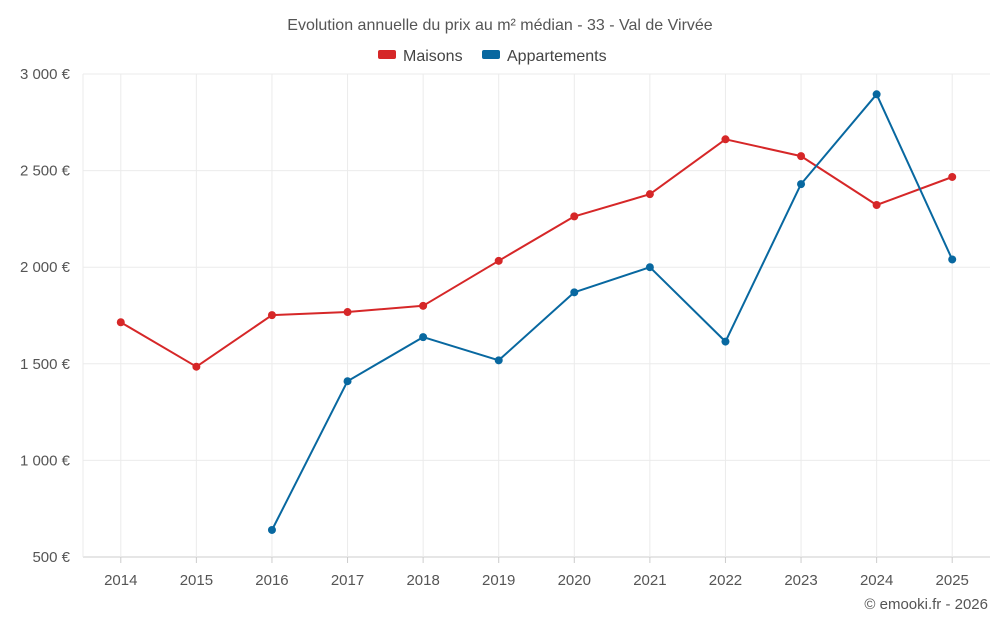  Describe the element at coordinates (51, 557) in the screenshot. I see `y-tick-label: 500 €` at that location.